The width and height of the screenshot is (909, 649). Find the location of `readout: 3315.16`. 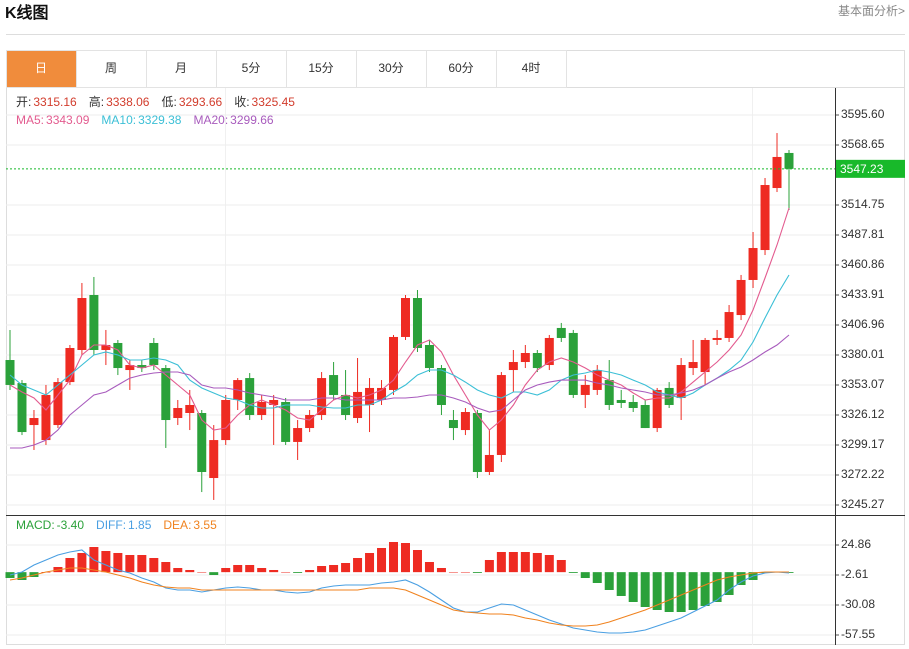

readout: 3315.16 is located at coordinates (55, 102).